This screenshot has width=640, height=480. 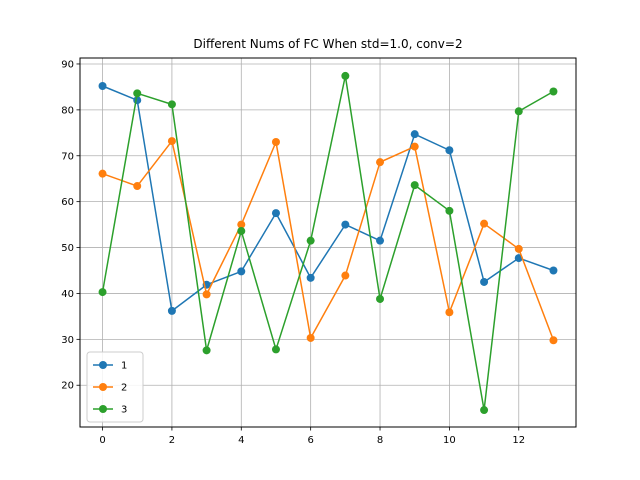 I want to click on legend-box, so click(x=115, y=387).